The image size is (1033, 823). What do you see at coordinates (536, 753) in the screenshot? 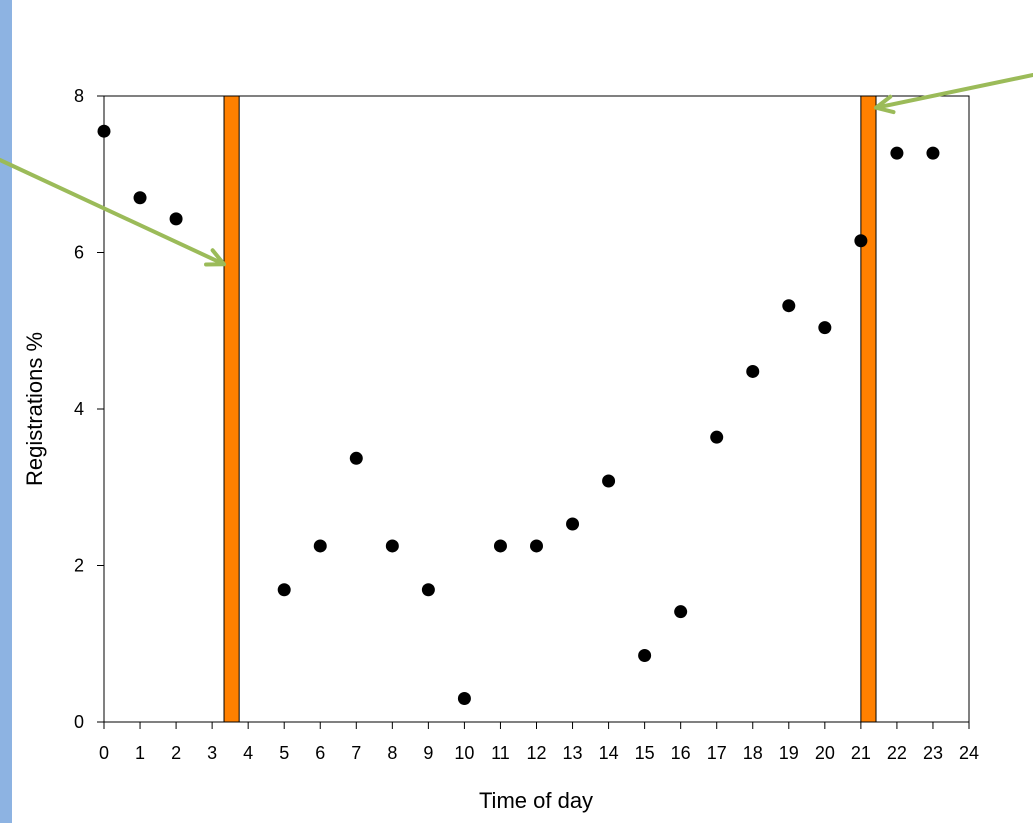
I see `x-tick-label-12: 12` at bounding box center [536, 753].